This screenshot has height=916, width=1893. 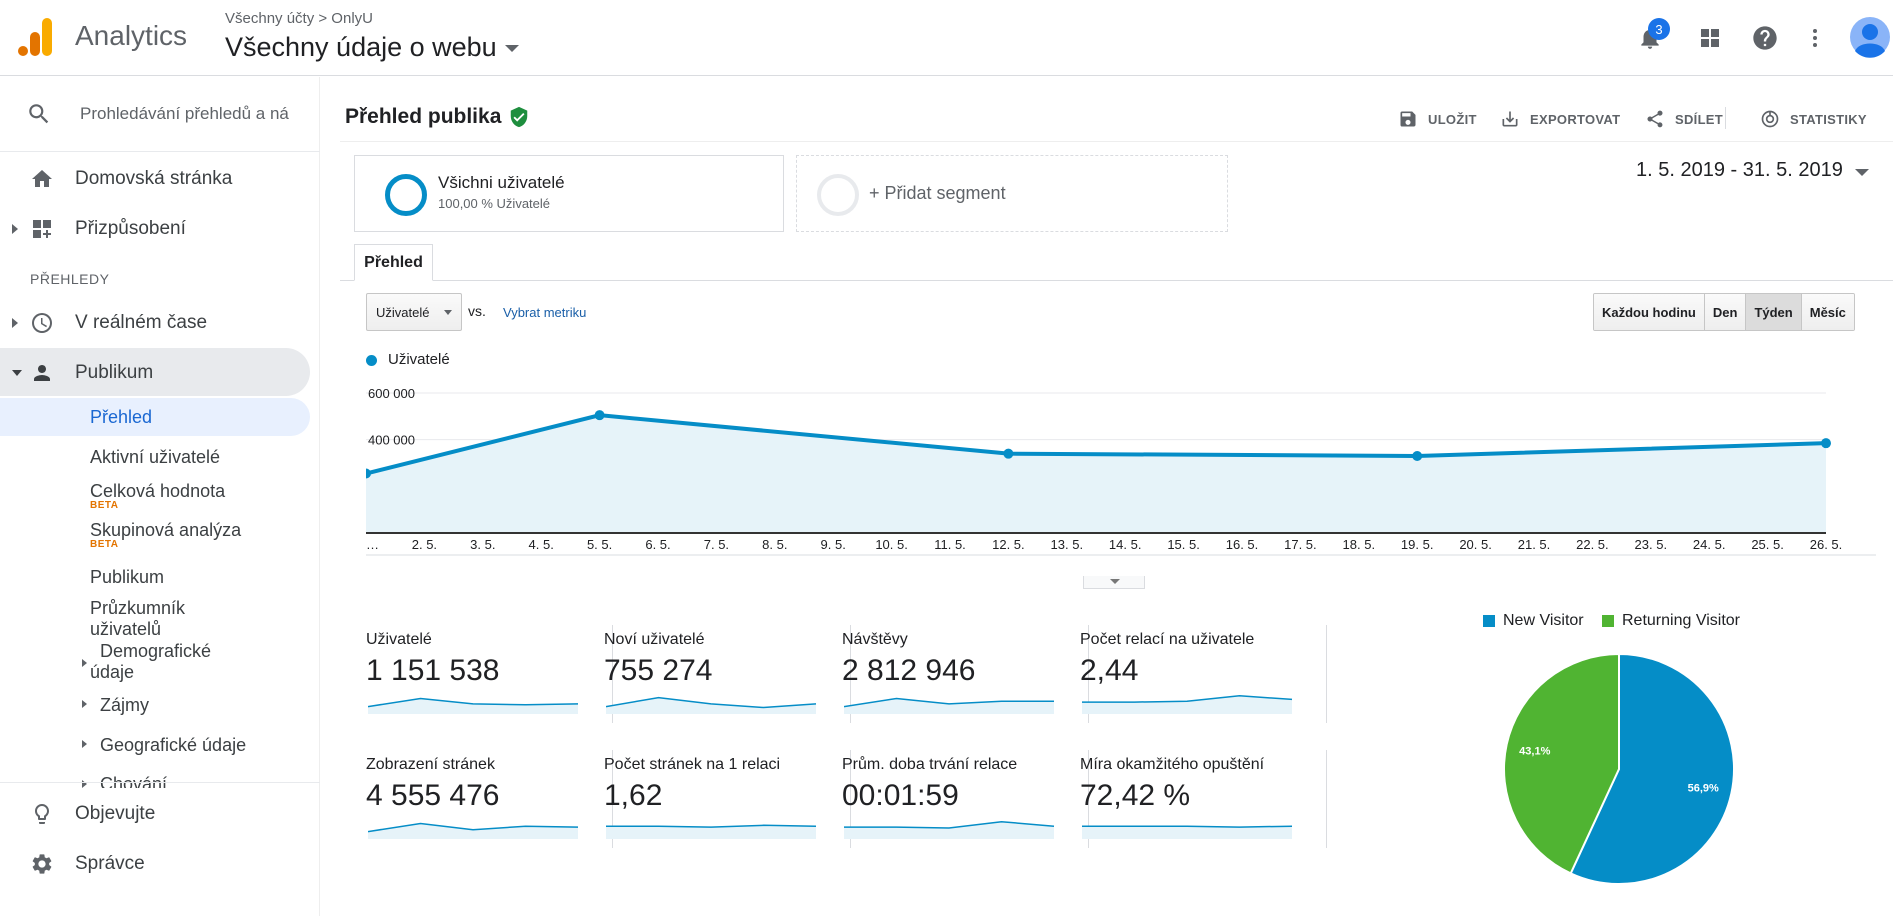 What do you see at coordinates (1765, 38) in the screenshot?
I see `help-button` at bounding box center [1765, 38].